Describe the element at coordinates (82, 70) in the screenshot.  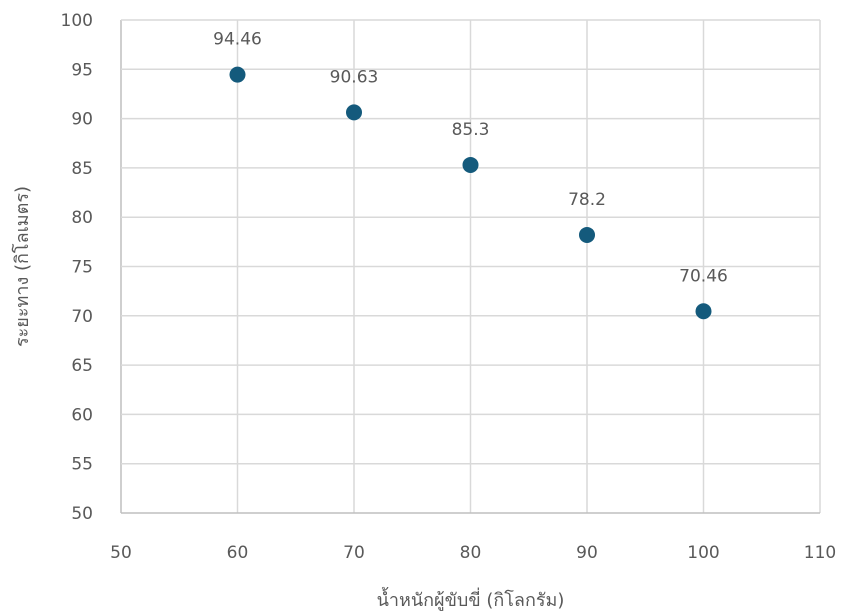
I see `y-tick-label: 95` at that location.